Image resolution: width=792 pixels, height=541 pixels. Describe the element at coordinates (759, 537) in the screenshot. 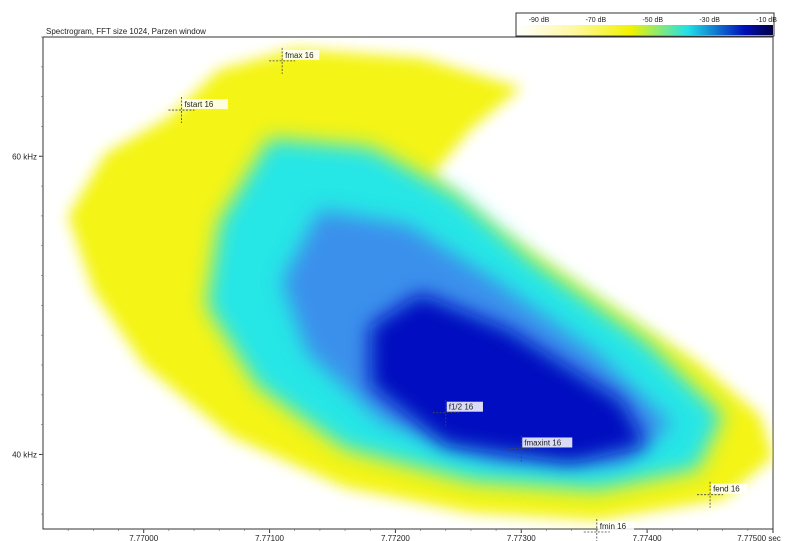

I see `x-tick-label: 7.77500 sec` at that location.